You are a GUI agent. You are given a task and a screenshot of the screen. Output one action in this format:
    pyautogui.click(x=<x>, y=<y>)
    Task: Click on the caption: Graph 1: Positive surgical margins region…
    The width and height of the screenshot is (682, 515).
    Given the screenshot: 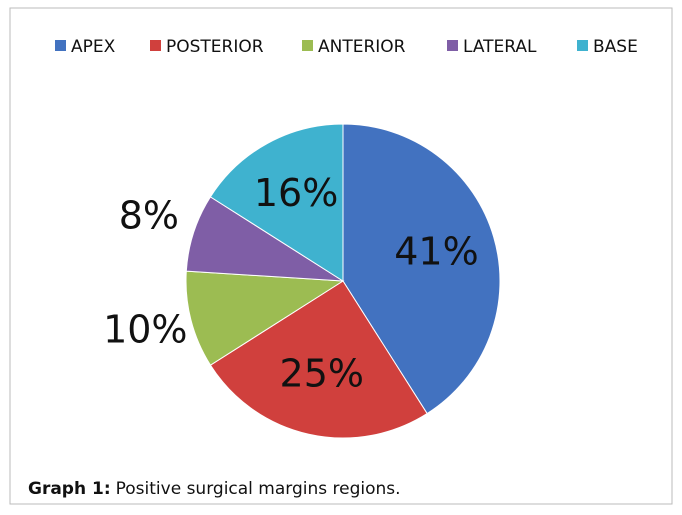 What is the action you would take?
    pyautogui.click(x=214, y=489)
    